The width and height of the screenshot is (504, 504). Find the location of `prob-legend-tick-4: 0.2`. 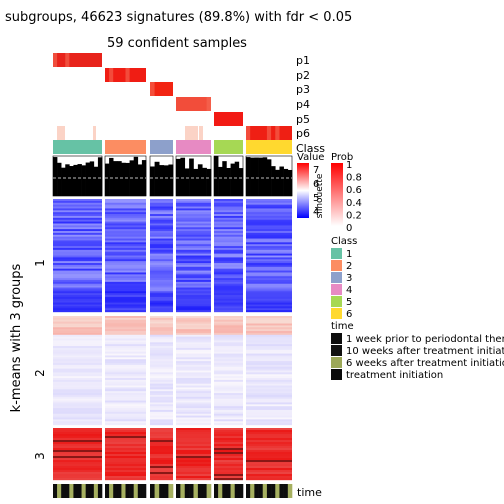

prob-legend-tick-4: 0.2 is located at coordinates (354, 215).